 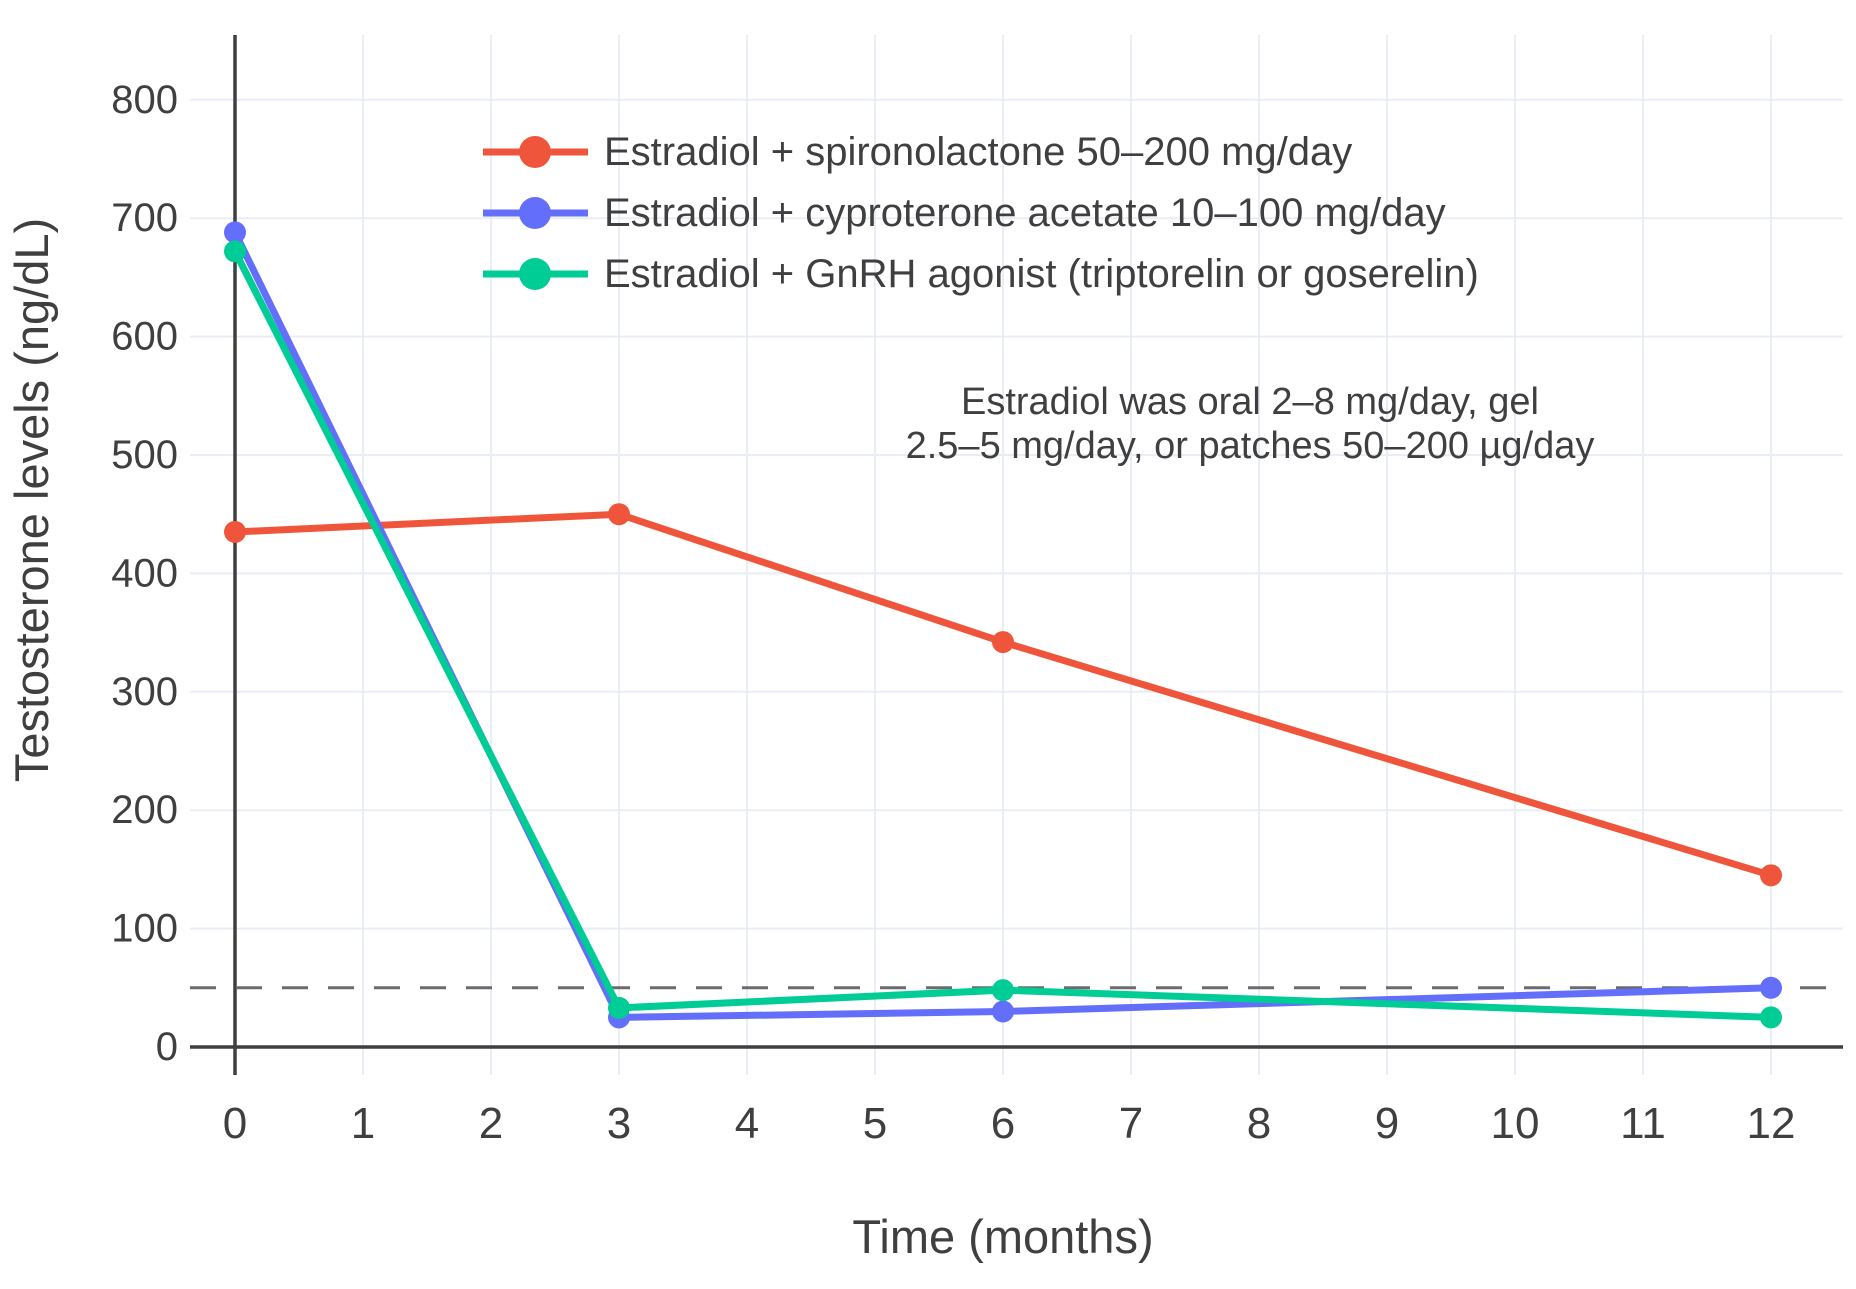 I want to click on x-axis-title: Time (months), so click(x=1002, y=1236).